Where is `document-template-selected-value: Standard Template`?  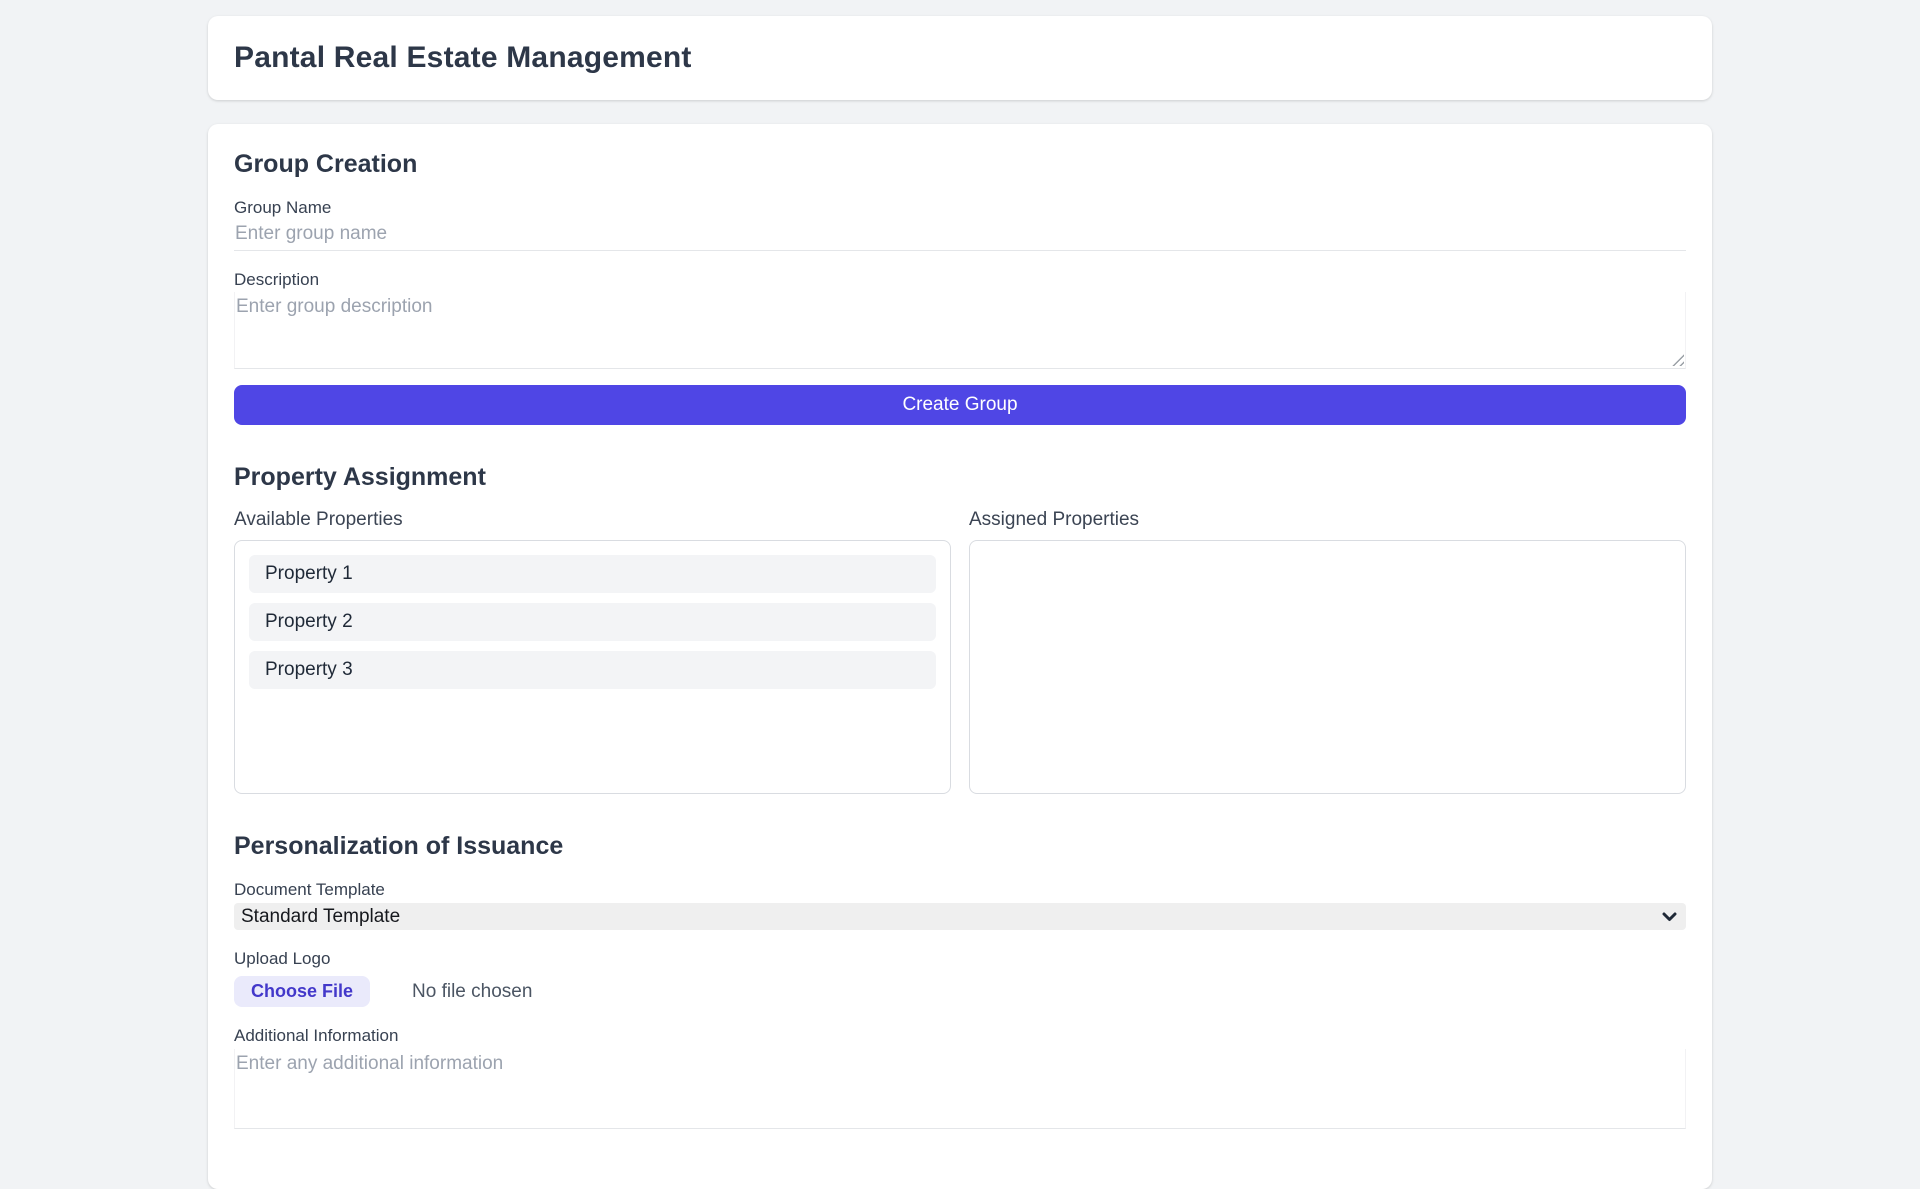
document-template-selected-value: Standard Template is located at coordinates (321, 916).